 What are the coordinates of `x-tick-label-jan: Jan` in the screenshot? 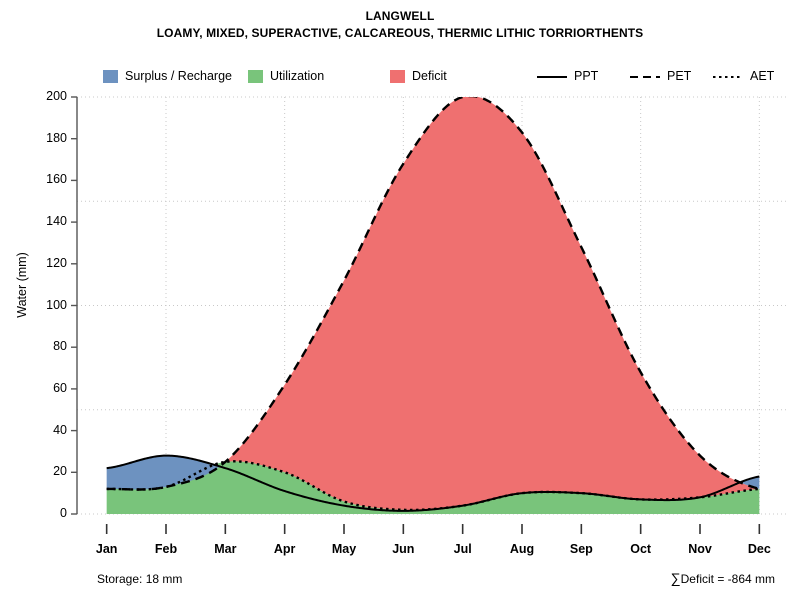 It's located at (106, 549).